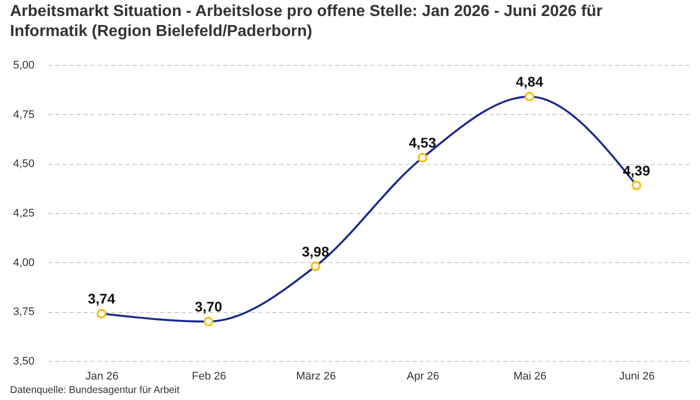  What do you see at coordinates (637, 376) in the screenshot?
I see `x-tick-label: Juni 26` at bounding box center [637, 376].